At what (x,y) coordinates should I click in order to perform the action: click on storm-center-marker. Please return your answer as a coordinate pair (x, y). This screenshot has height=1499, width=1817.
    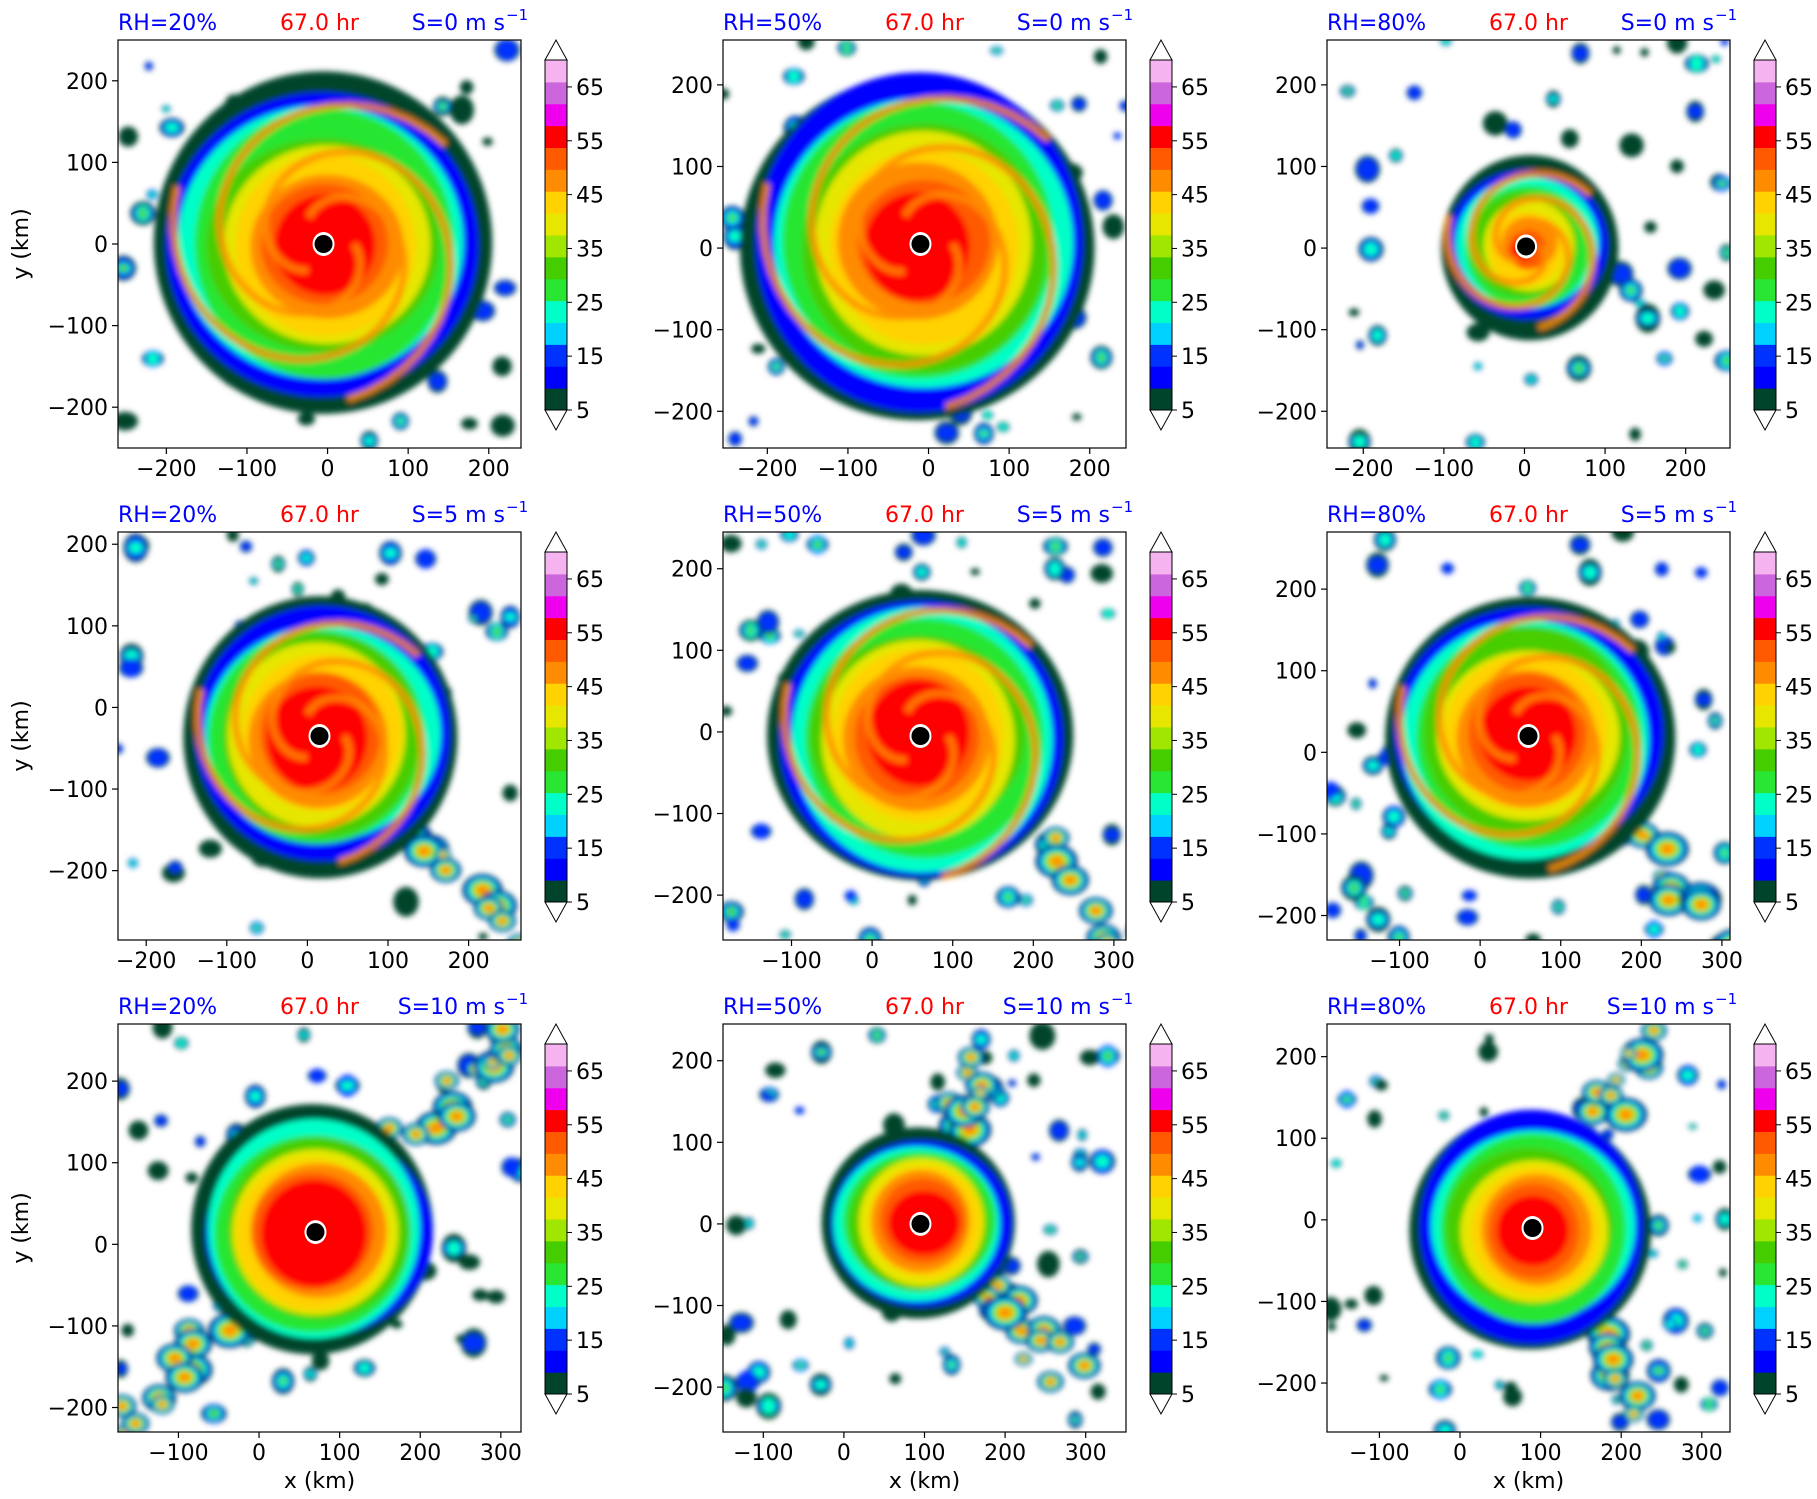
    Looking at the image, I should click on (319, 736).